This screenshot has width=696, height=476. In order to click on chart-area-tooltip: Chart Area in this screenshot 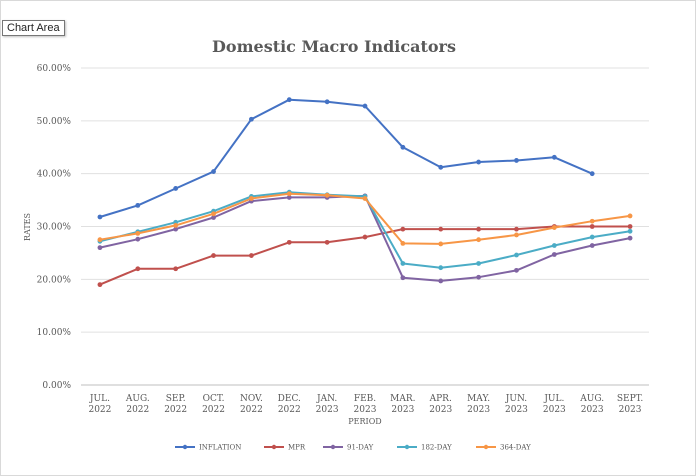, I will do `click(33, 28)`.